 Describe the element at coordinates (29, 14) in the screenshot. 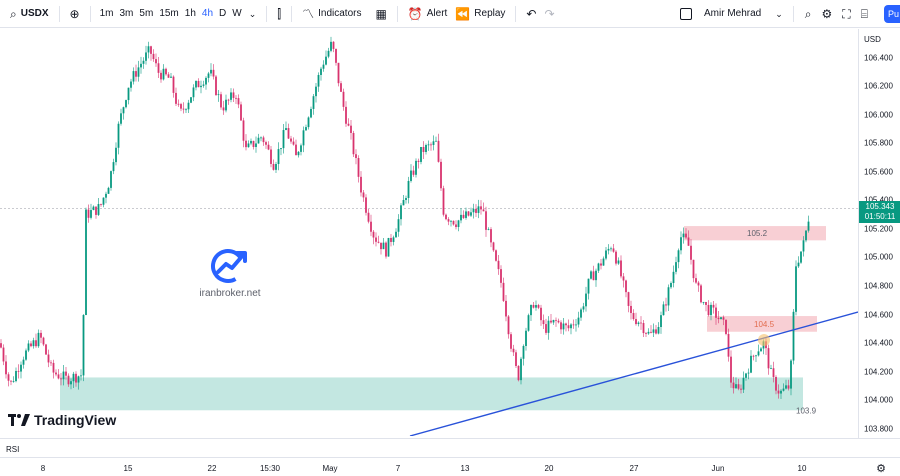

I see `symbol-search-button: ⌕ USDX` at that location.